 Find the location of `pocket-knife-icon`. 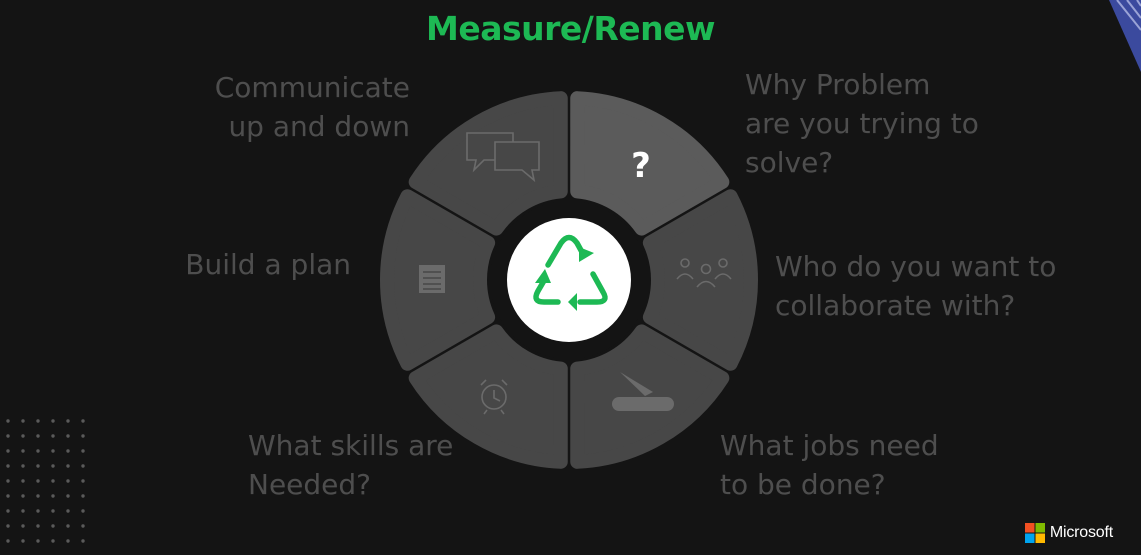

pocket-knife-icon is located at coordinates (643, 391).